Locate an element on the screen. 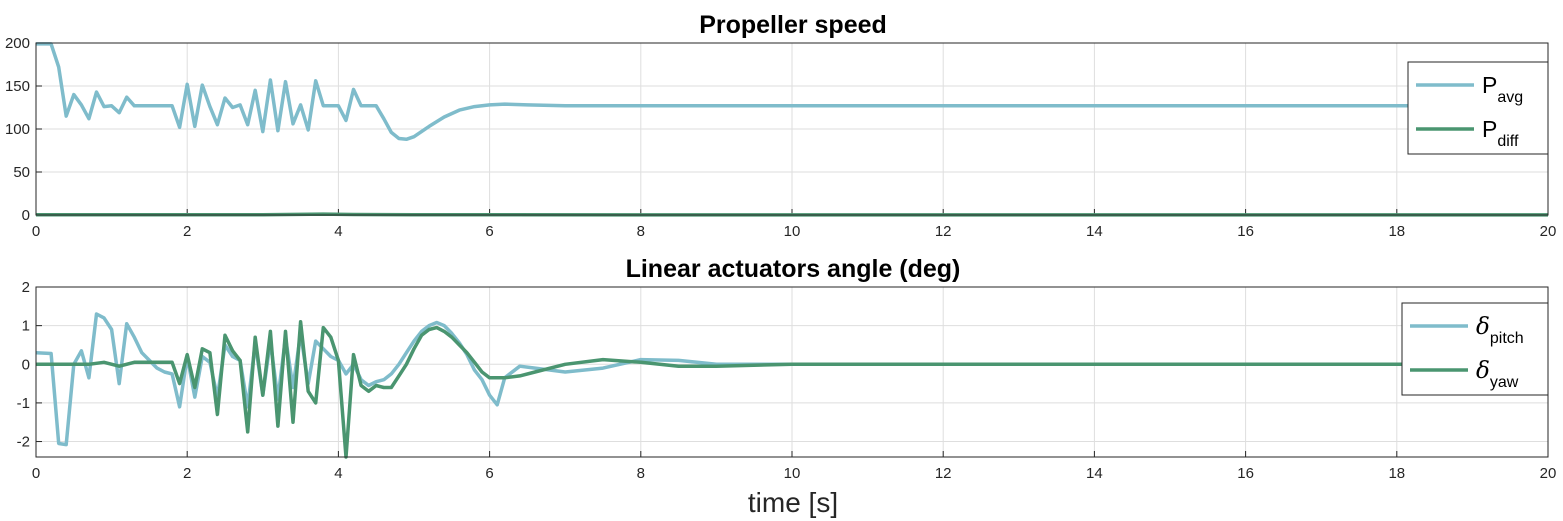  legend: δpitch δyaw is located at coordinates (1475, 349).